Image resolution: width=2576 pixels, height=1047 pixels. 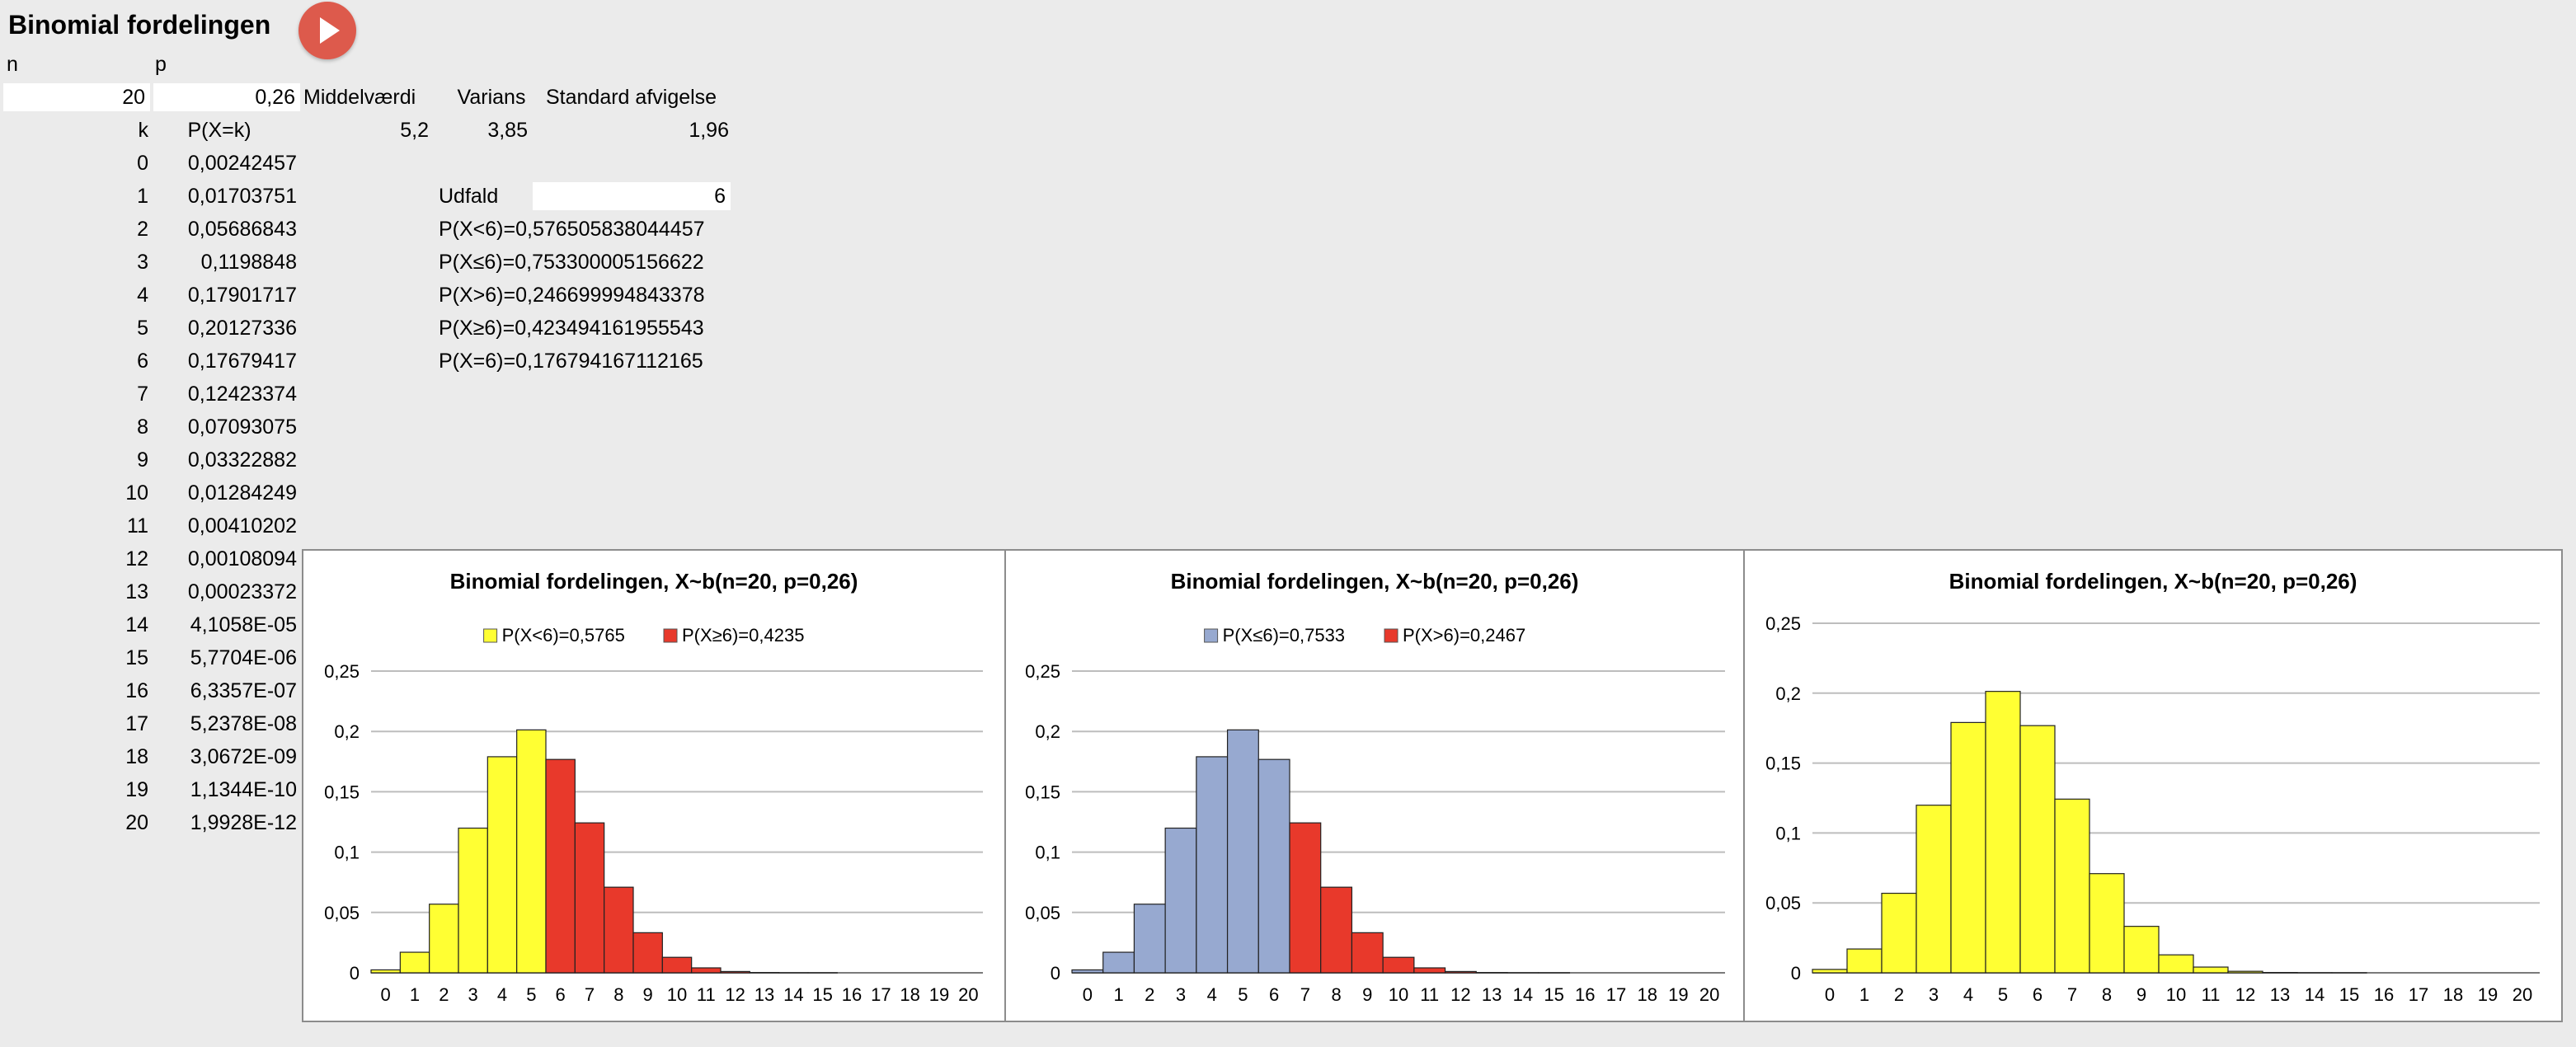 What do you see at coordinates (142, 394) in the screenshot?
I see `table-k-cell: 7` at bounding box center [142, 394].